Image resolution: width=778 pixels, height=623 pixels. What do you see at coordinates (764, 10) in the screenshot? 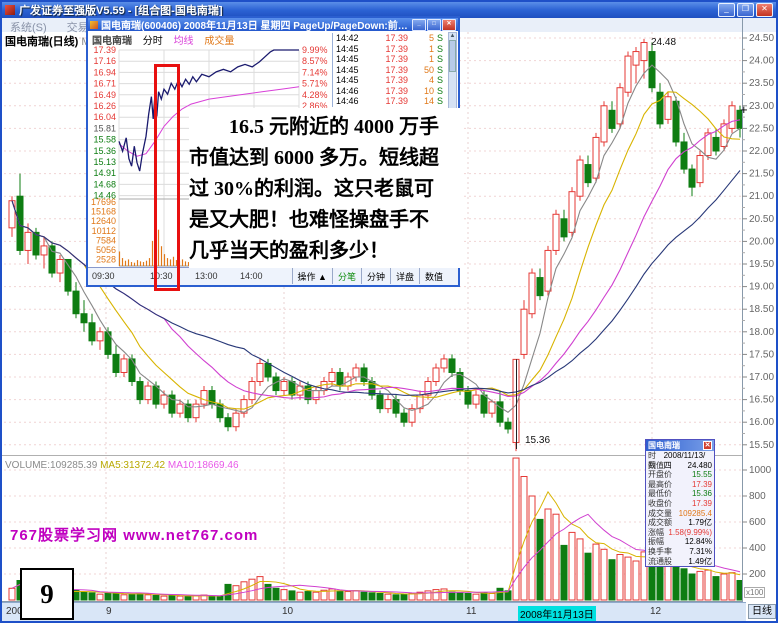
I see `close-button: ✕` at bounding box center [764, 10].